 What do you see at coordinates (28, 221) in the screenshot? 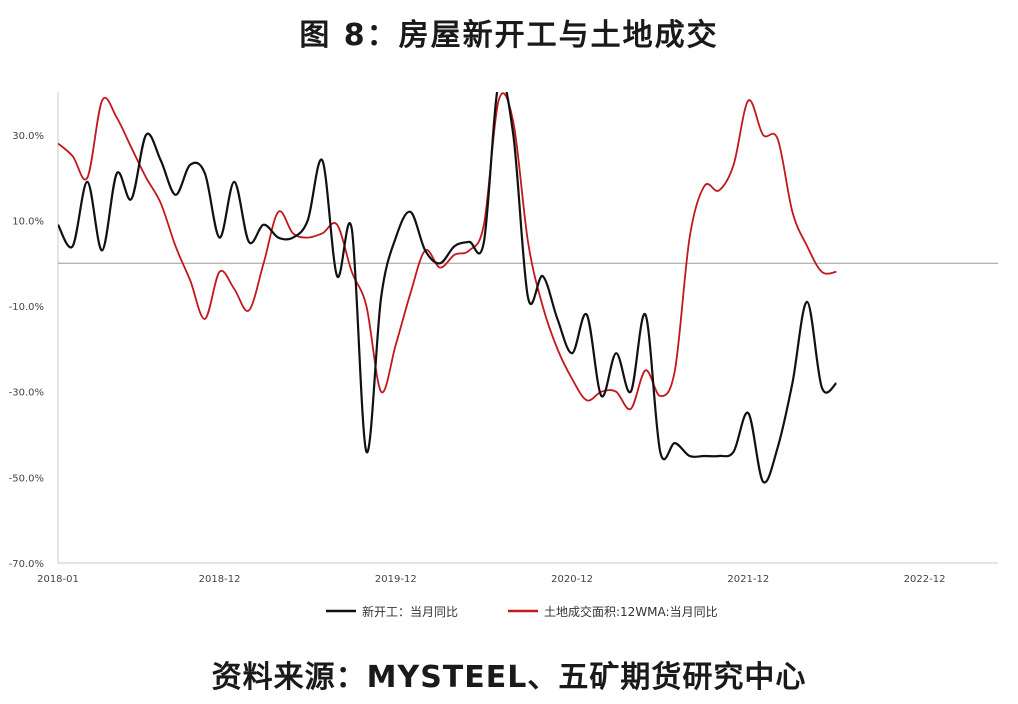
I see `y-tick-label: 10.0%` at bounding box center [28, 221].